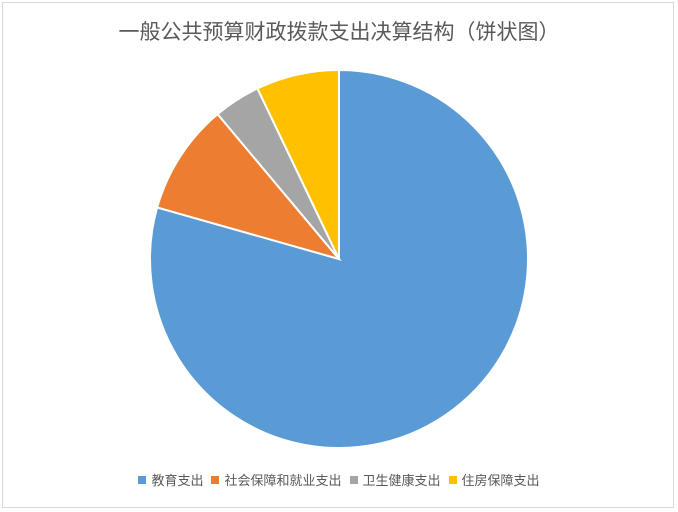  I want to click on legend-item: 住房保障支出, so click(494, 479).